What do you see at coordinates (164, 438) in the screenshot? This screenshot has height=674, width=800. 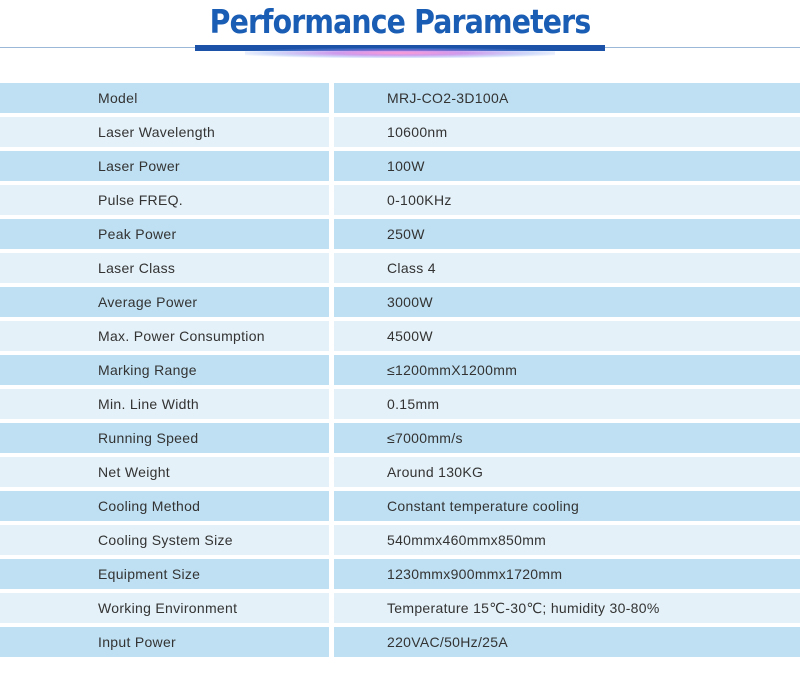 I see `spec-name: Running Speed` at bounding box center [164, 438].